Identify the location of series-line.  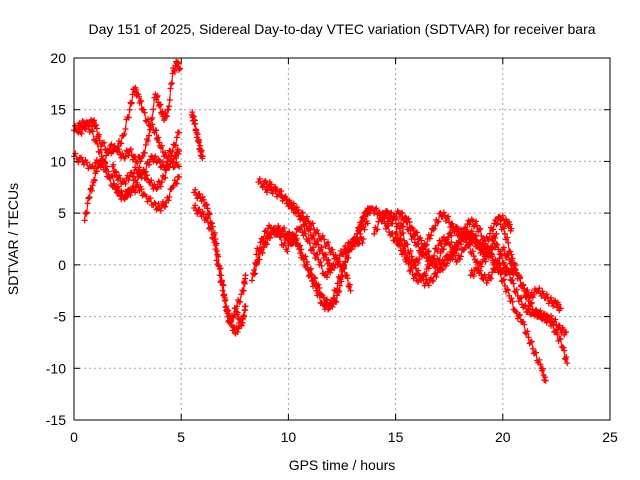
(220, 263).